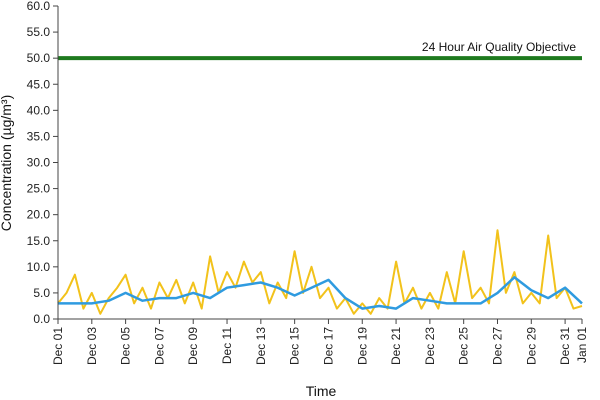 Image resolution: width=600 pixels, height=400 pixels. What do you see at coordinates (321, 391) in the screenshot?
I see `x-axis-title: Time` at bounding box center [321, 391].